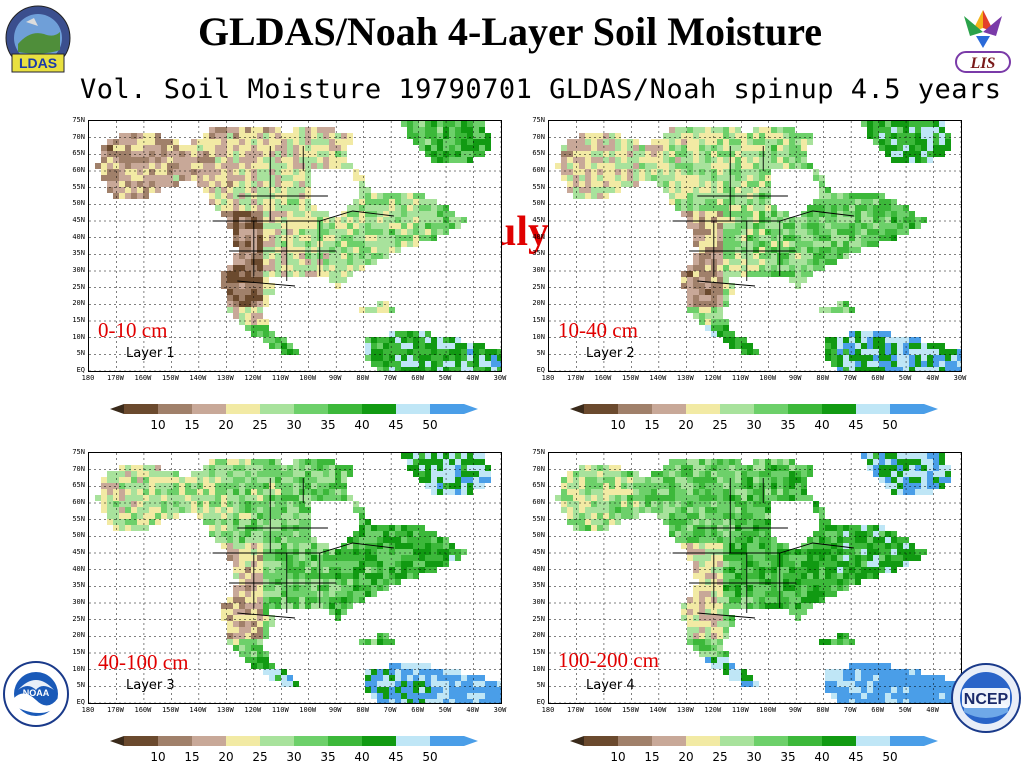  Describe the element at coordinates (538, 552) in the screenshot. I see `latitude-tick-label: 45N` at that location.